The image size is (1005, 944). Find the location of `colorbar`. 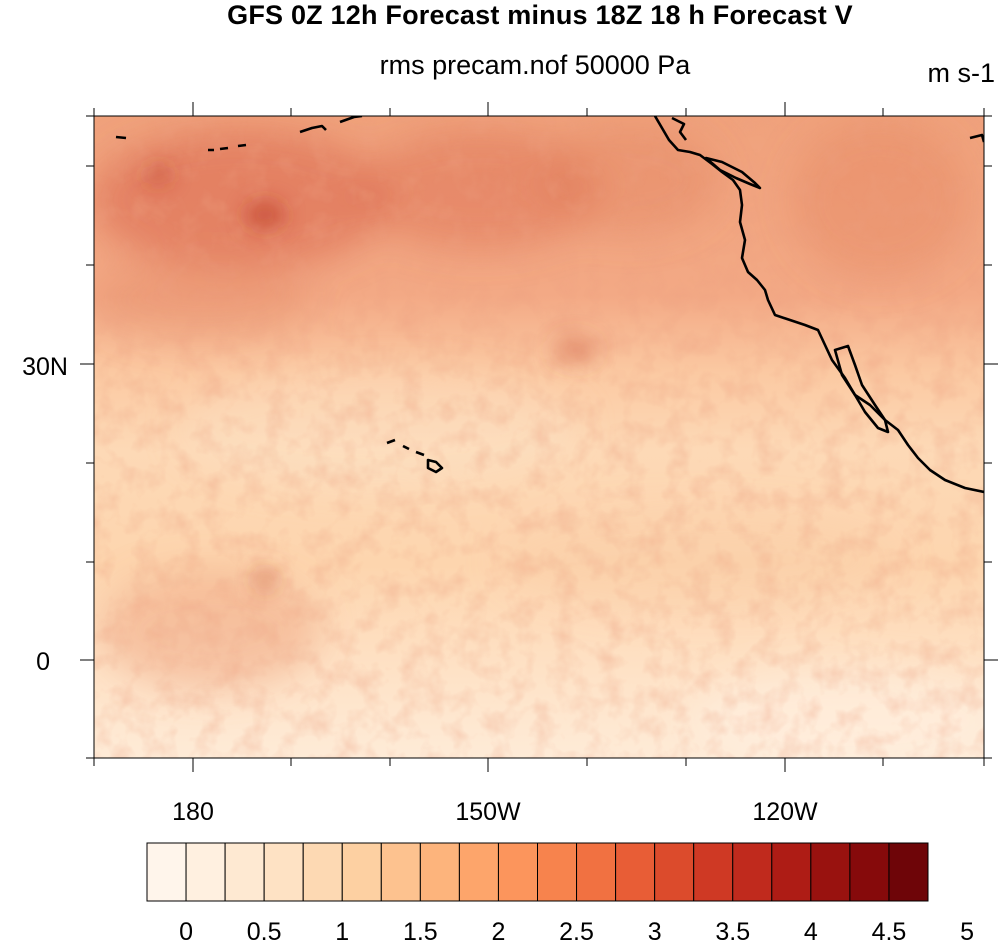

colorbar is located at coordinates (537, 872).